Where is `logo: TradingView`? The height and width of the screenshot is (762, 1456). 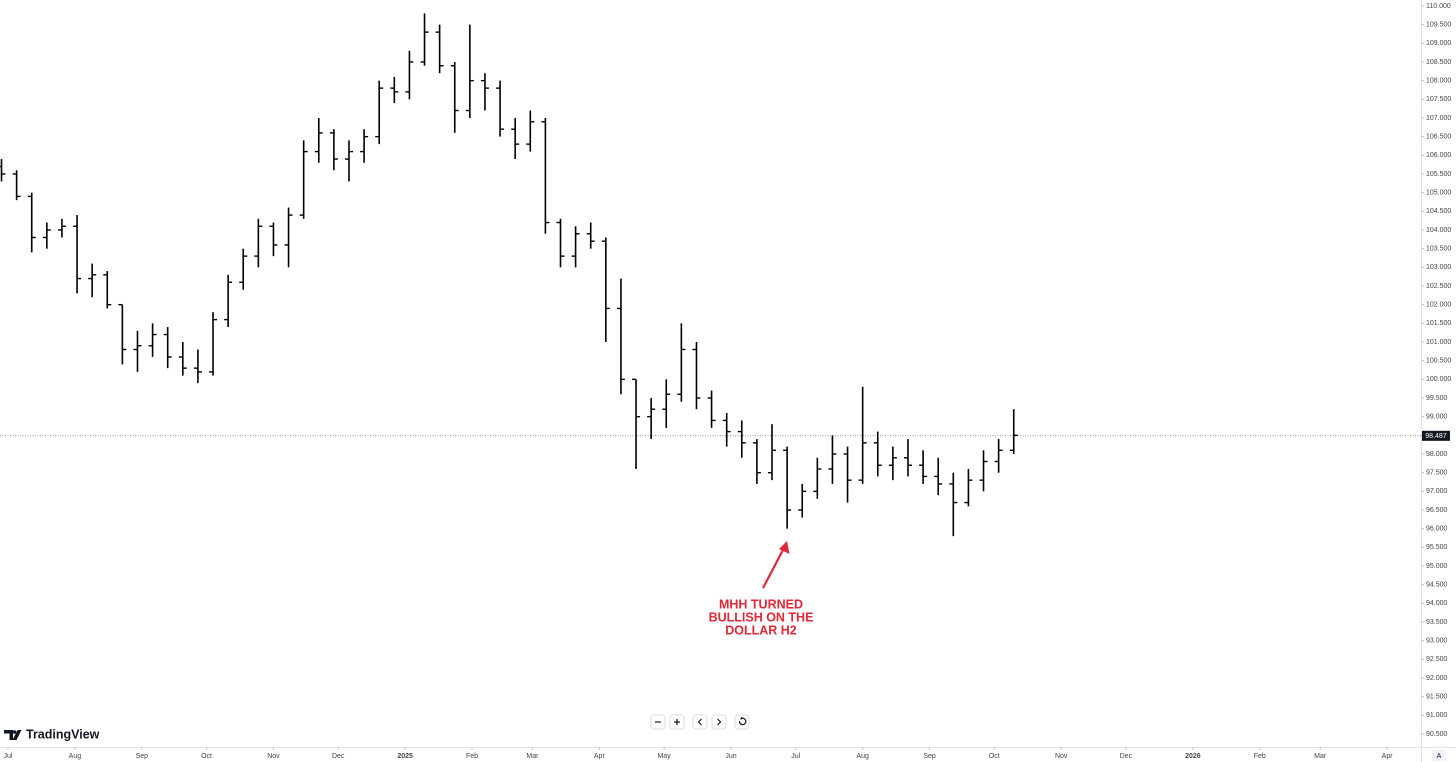 logo: TradingView is located at coordinates (52, 734).